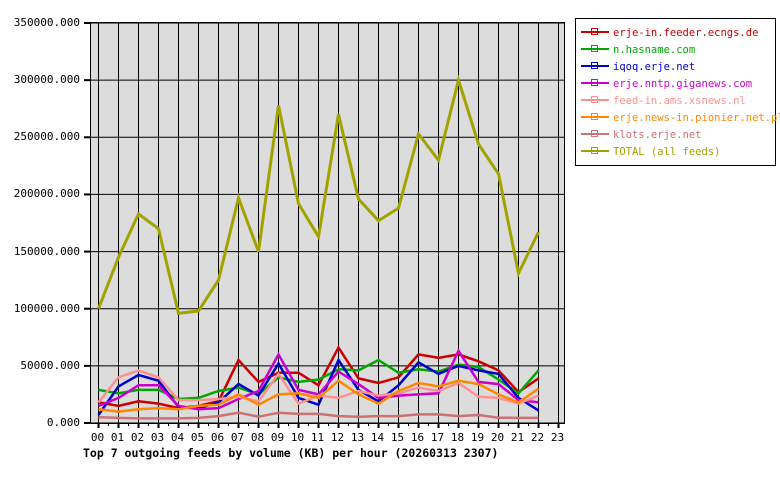 The width and height of the screenshot is (780, 480). Describe the element at coordinates (177, 437) in the screenshot. I see `x-tick-label: 04` at that location.